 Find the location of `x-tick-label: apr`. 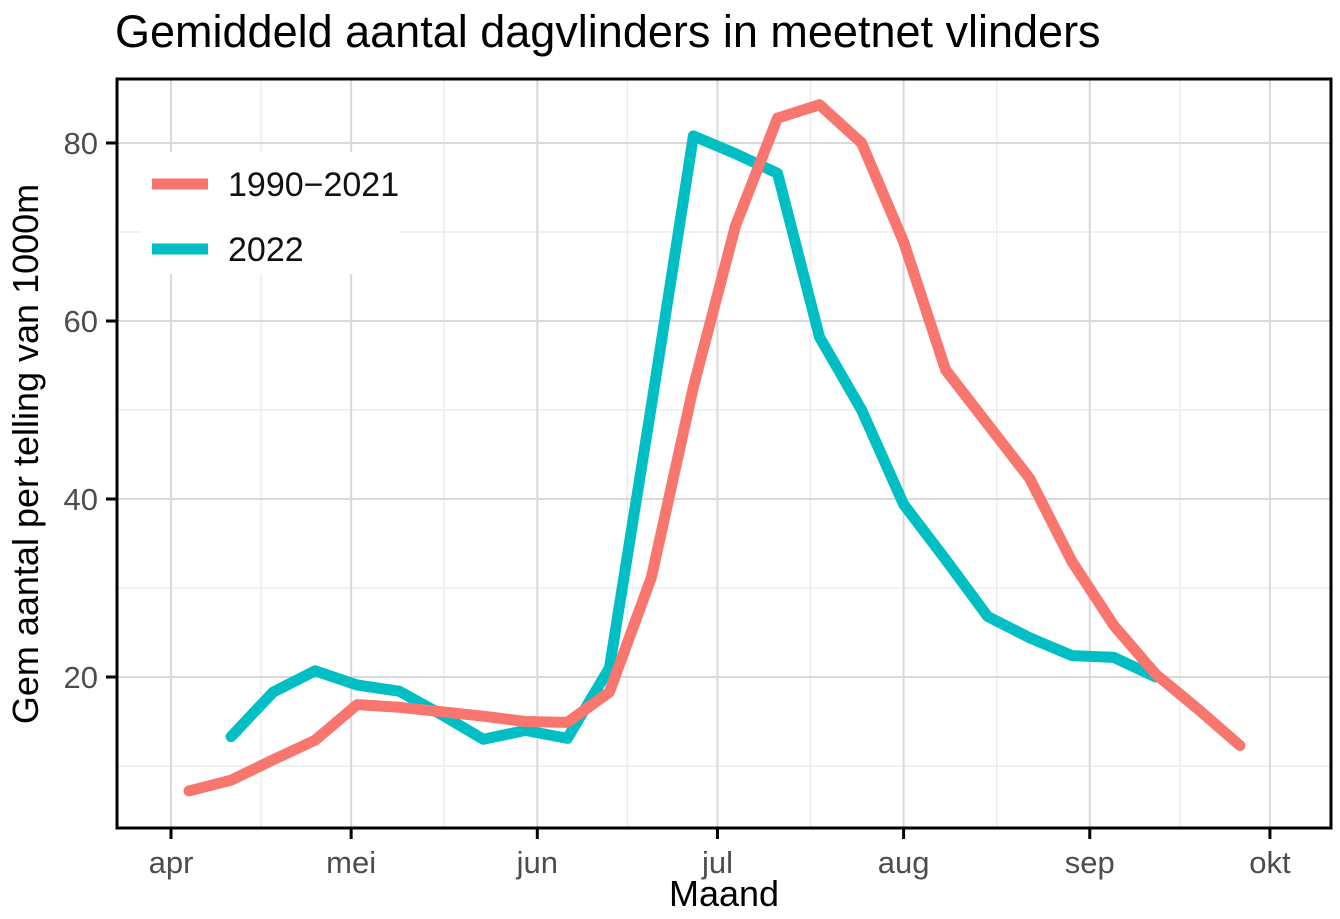

x-tick-label: apr is located at coordinates (171, 862).